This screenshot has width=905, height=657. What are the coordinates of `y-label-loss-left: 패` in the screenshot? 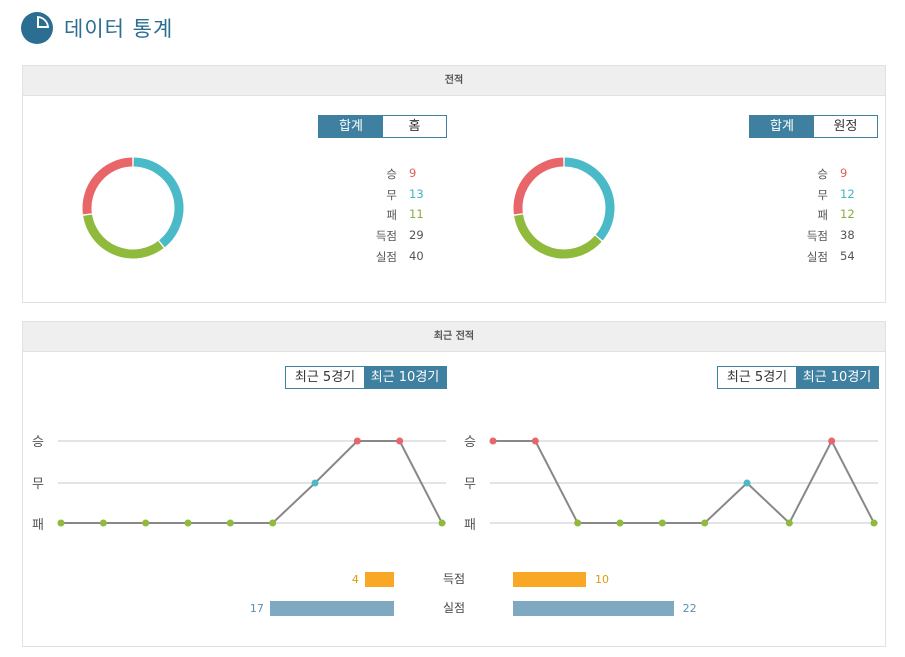 It's located at (38, 525).